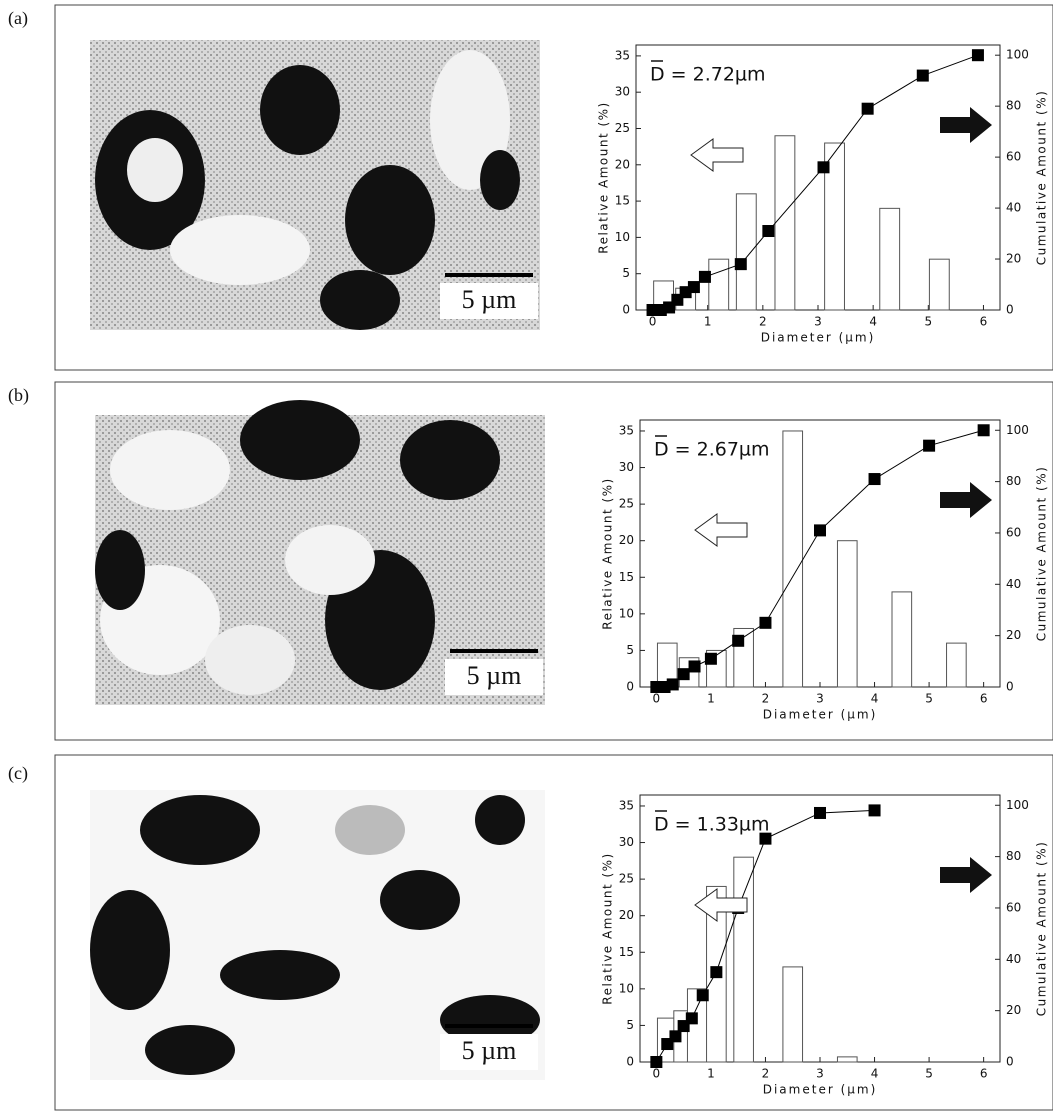 The height and width of the screenshot is (1116, 1053). What do you see at coordinates (712, 450) in the screenshot?
I see `mean-diameter-annotation: D = 2.67µm` at bounding box center [712, 450].